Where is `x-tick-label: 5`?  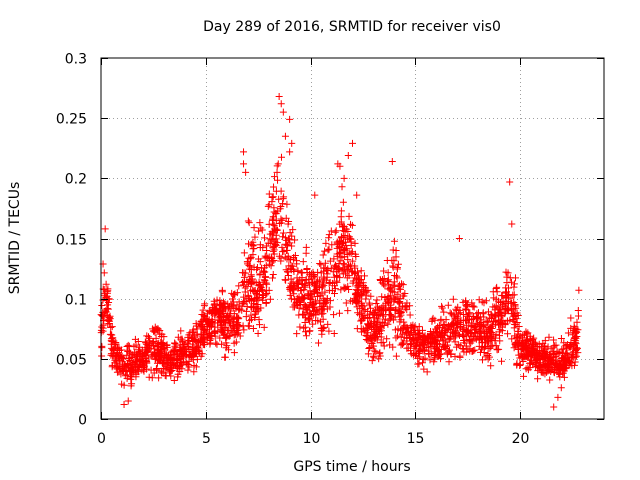 x-tick-label: 5 is located at coordinates (206, 439).